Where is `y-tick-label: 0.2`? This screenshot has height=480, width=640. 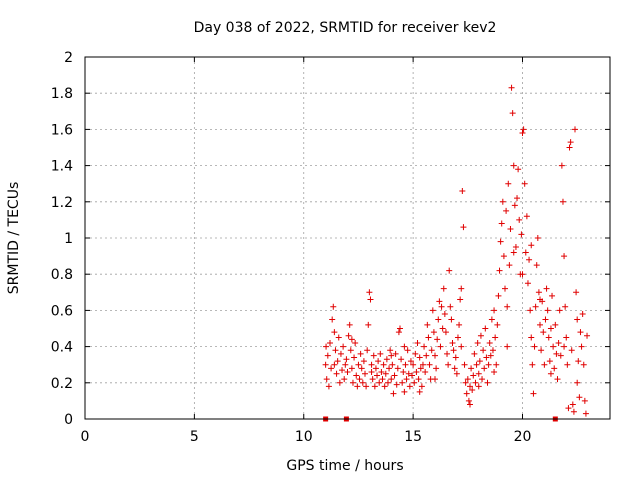
y-tick-label: 0.2 is located at coordinates (62, 384).